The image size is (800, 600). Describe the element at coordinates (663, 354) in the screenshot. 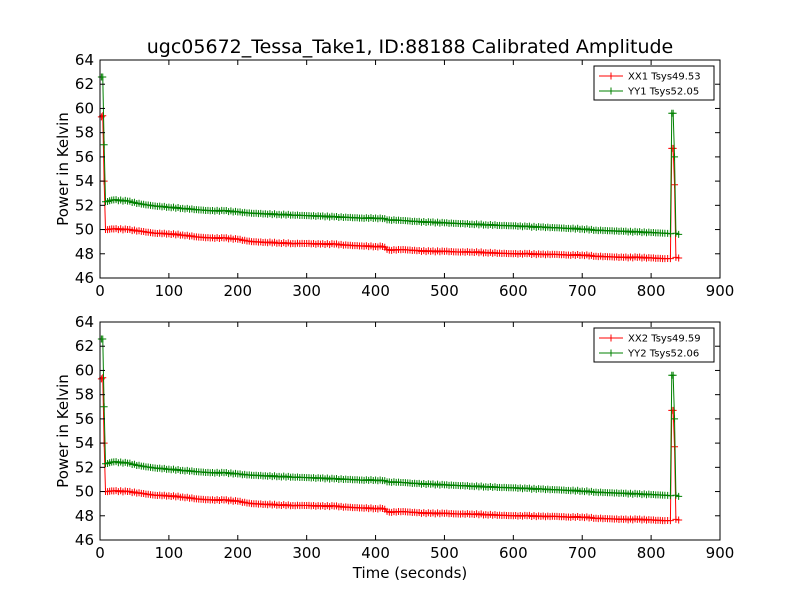

I see `legend-label: YY2 Tsys52.06` at that location.